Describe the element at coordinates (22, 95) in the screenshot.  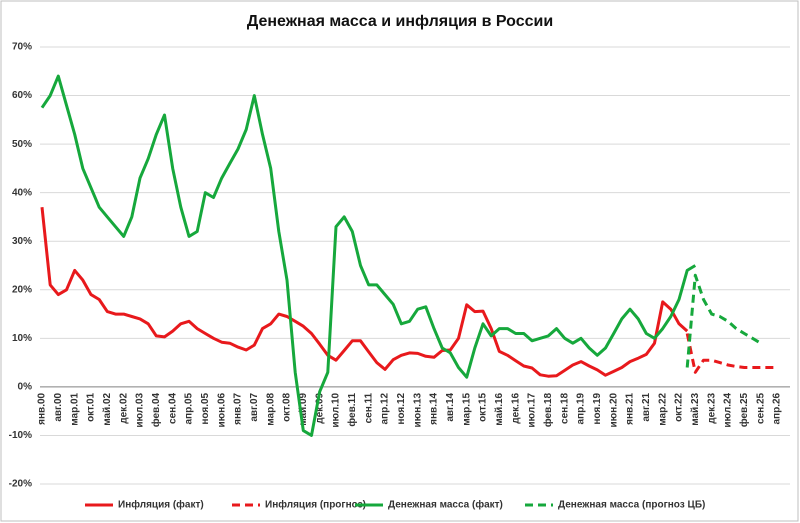
I see `y-tick-label: 60%` at that location.